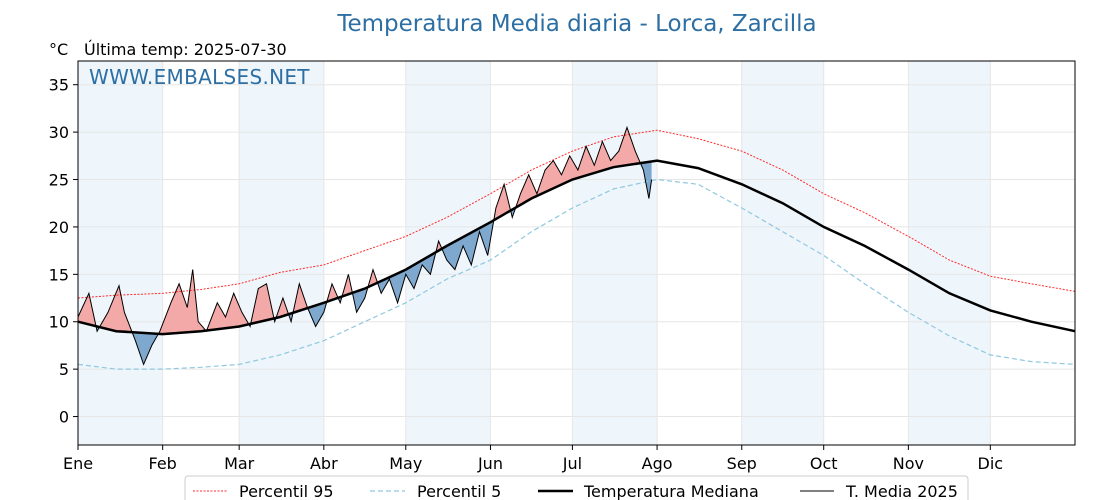 Image resolution: width=1120 pixels, height=500 pixels. What do you see at coordinates (459, 491) in the screenshot?
I see `legend-p5-label: Percentil 5` at bounding box center [459, 491].